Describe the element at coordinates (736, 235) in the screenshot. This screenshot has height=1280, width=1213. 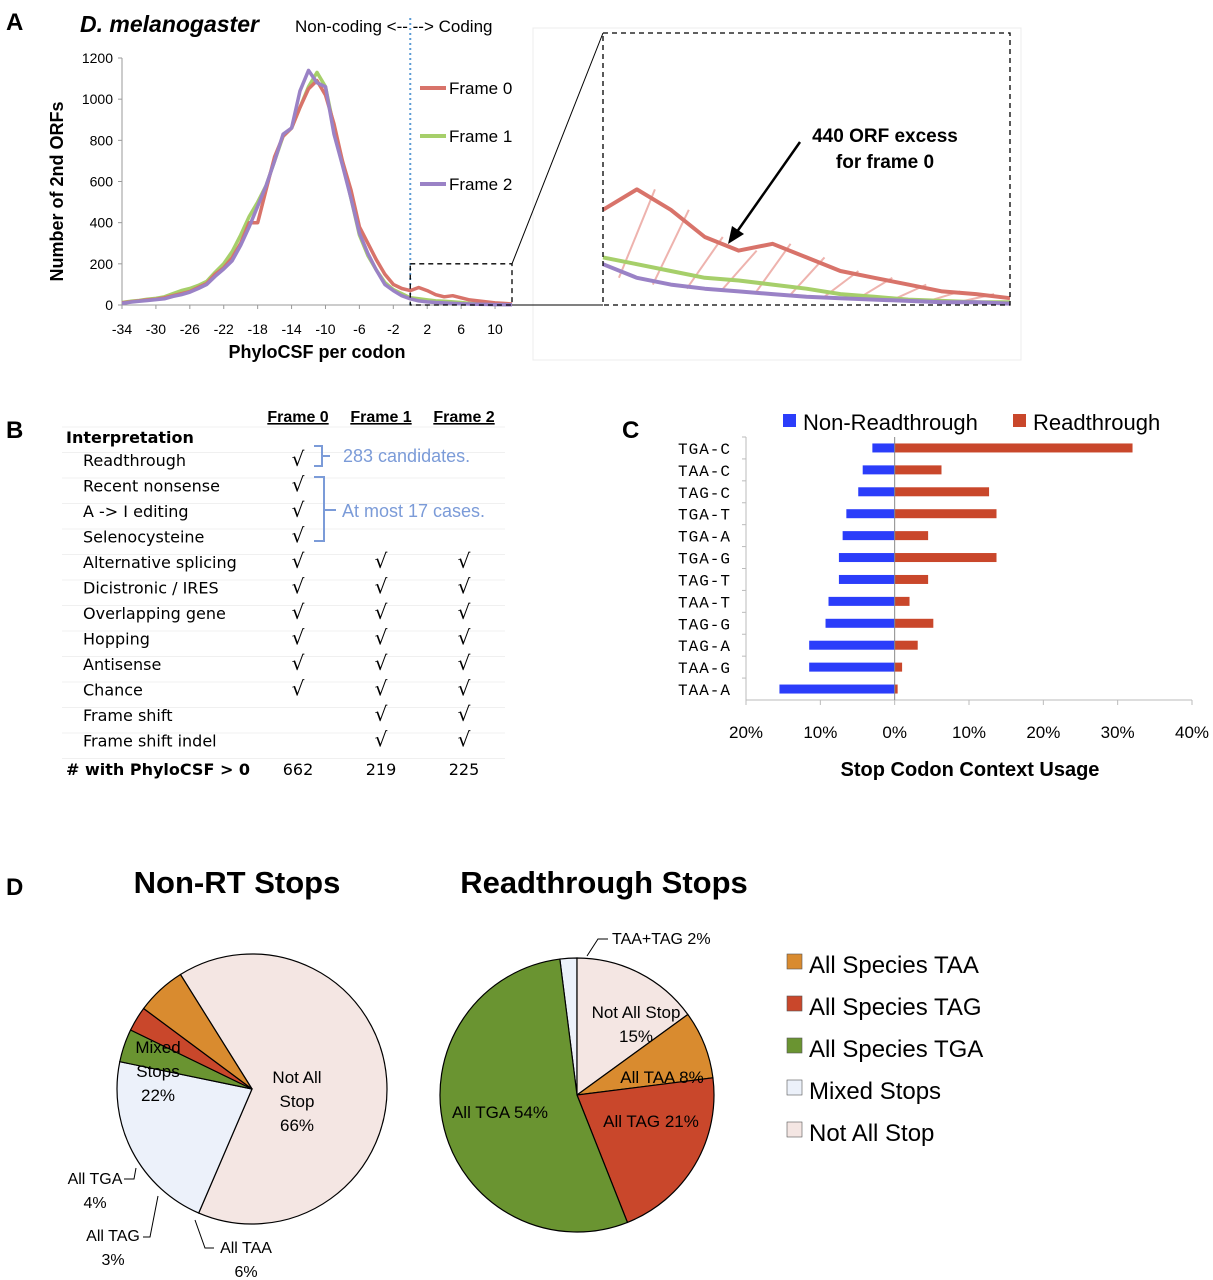
I see `excess-arrow-head` at that location.